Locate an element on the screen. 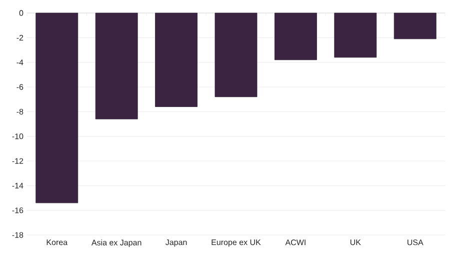  x-tick-label: UK is located at coordinates (355, 243).